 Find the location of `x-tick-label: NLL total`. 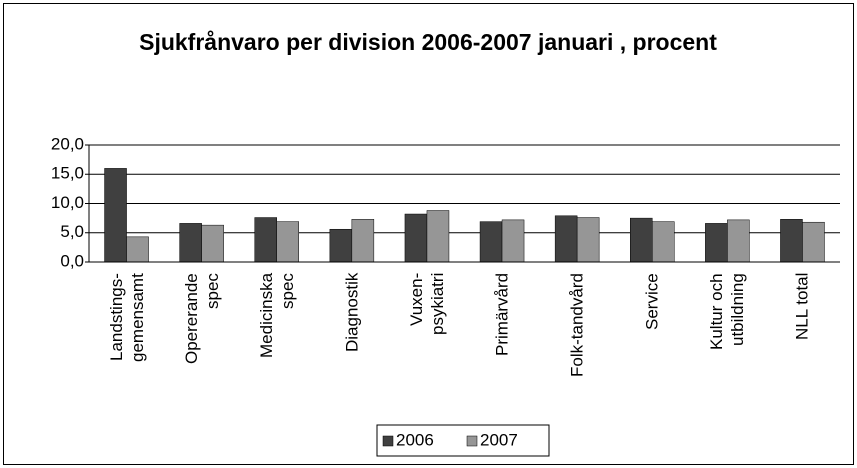

x-tick-label: NLL total is located at coordinates (802, 307).